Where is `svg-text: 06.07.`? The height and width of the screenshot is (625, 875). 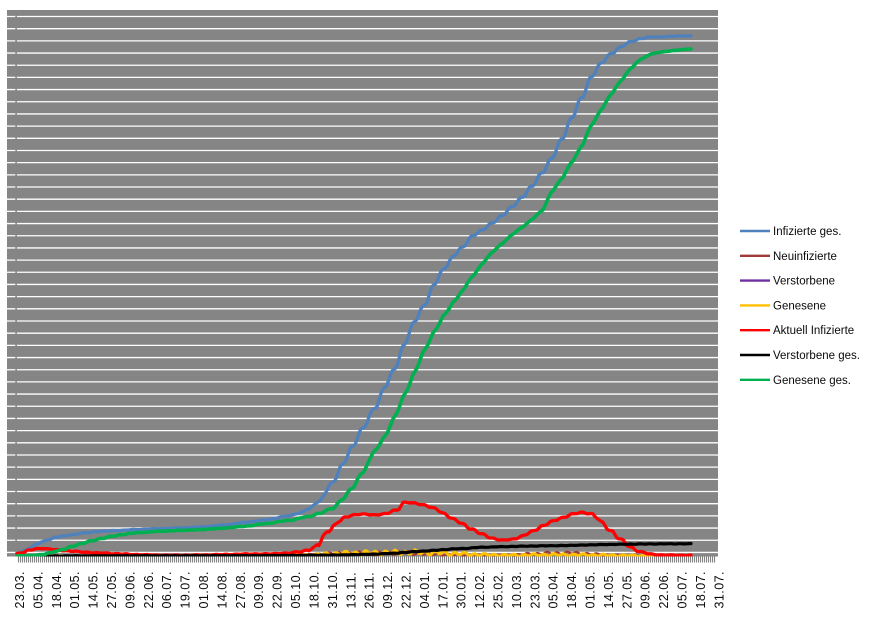 svg-text: 06.07. is located at coordinates (167, 589).